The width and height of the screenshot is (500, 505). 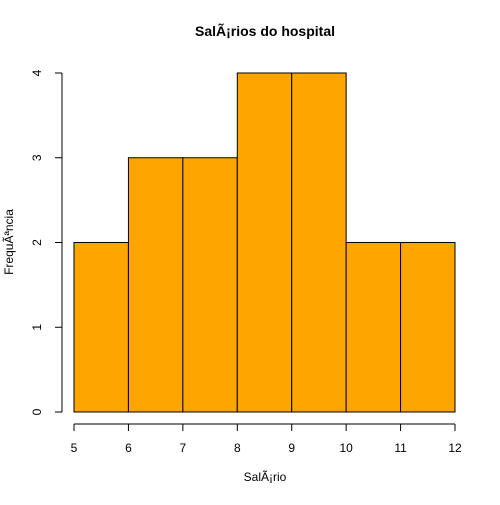 What do you see at coordinates (265, 30) in the screenshot?
I see `chart-title: SalÃ¡rios do hospital` at bounding box center [265, 30].